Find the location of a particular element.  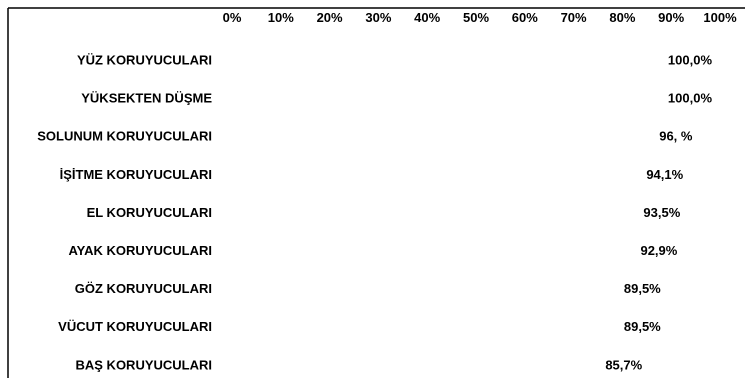

data-label: 92,9% is located at coordinates (658, 250).